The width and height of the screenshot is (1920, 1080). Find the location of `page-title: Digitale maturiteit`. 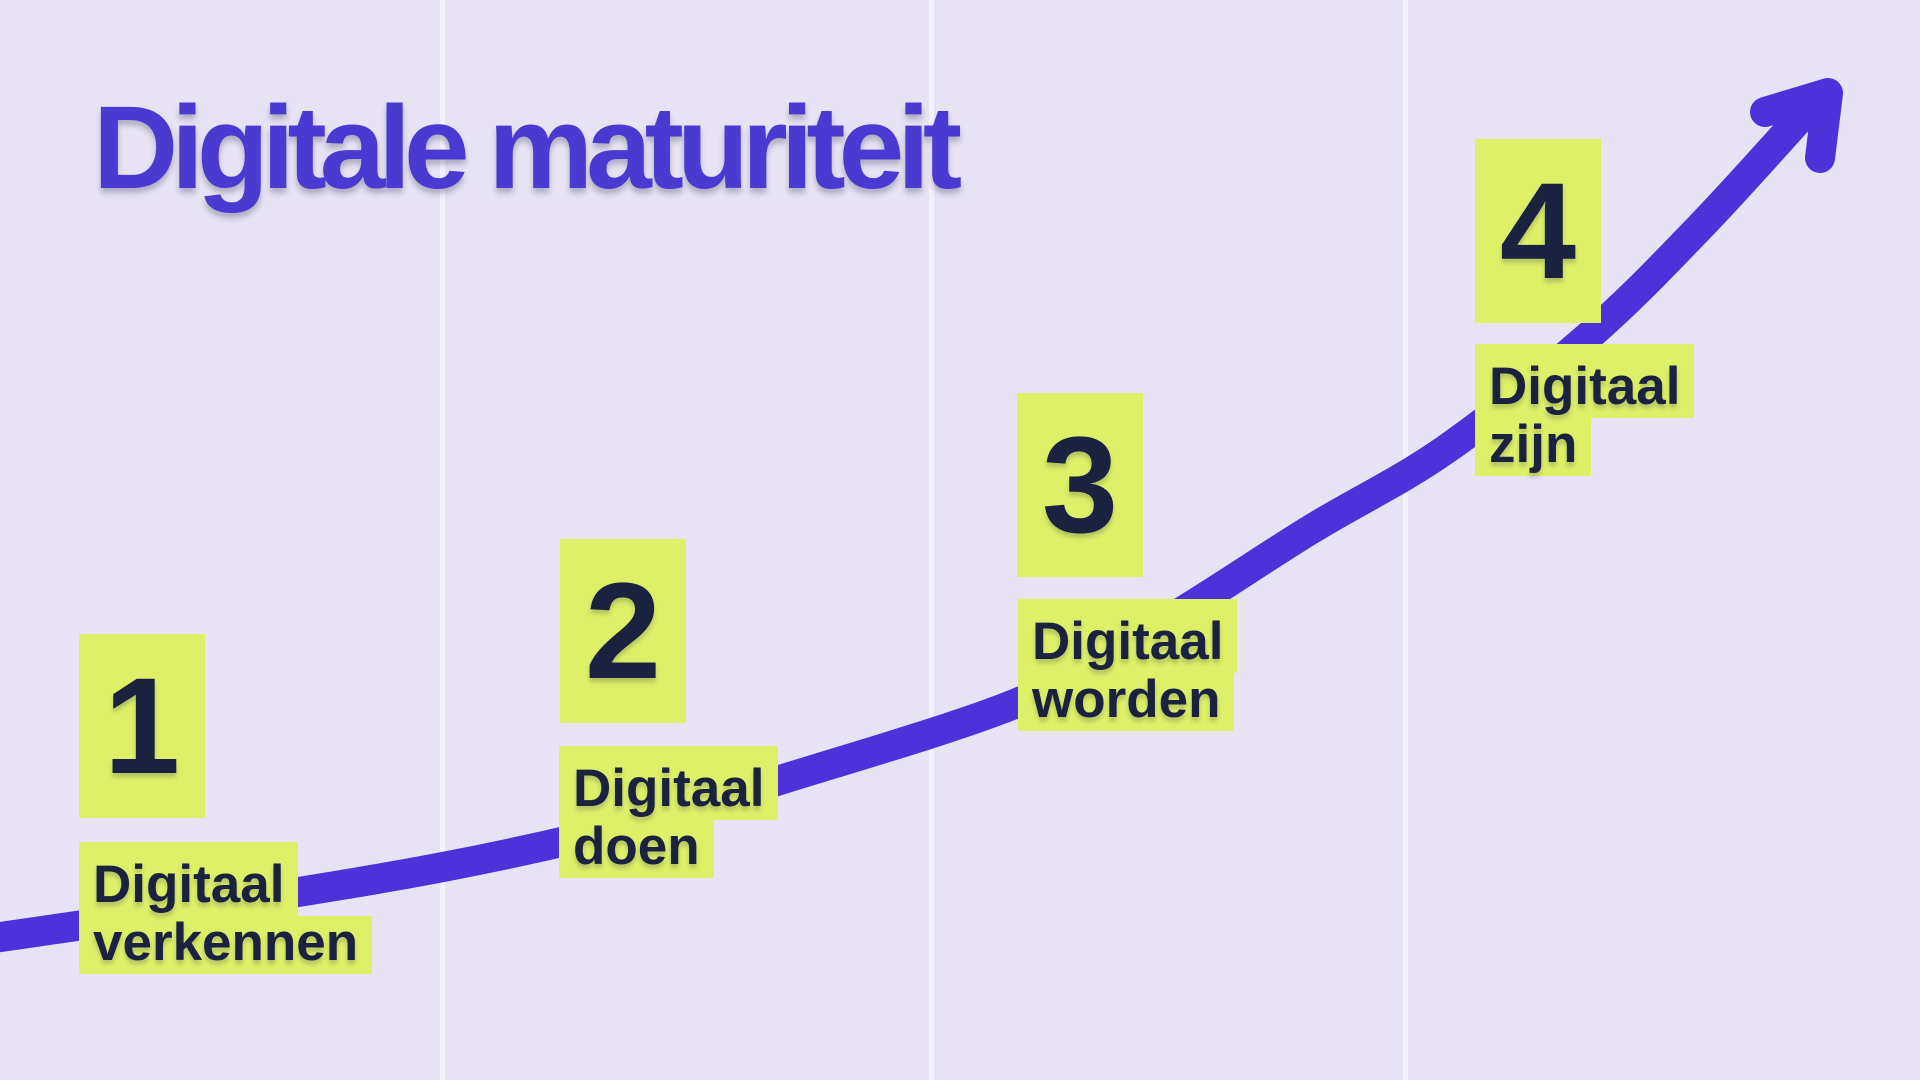

page-title: Digitale maturiteit is located at coordinates (527, 148).